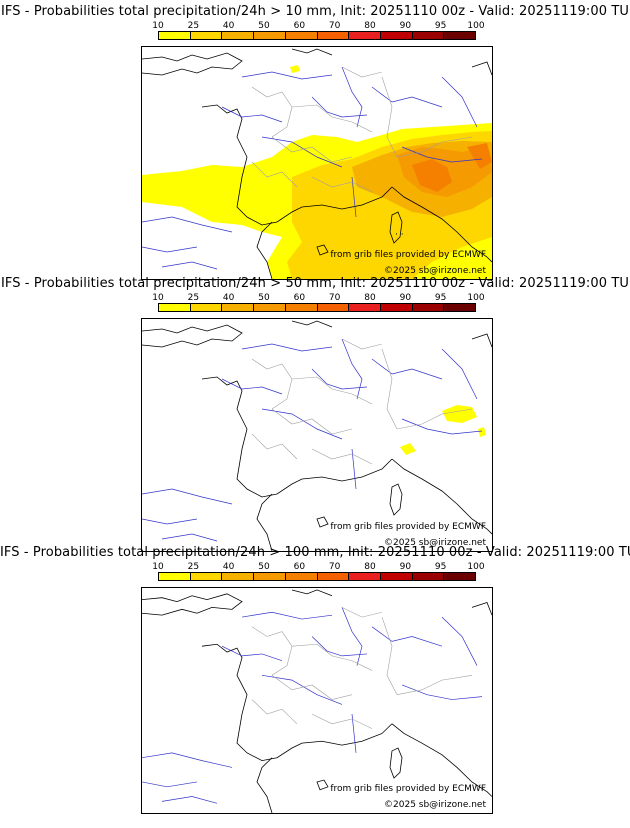 The width and height of the screenshot is (630, 828). Describe the element at coordinates (399, 235) in the screenshot. I see `map-annotation: · ·` at that location.